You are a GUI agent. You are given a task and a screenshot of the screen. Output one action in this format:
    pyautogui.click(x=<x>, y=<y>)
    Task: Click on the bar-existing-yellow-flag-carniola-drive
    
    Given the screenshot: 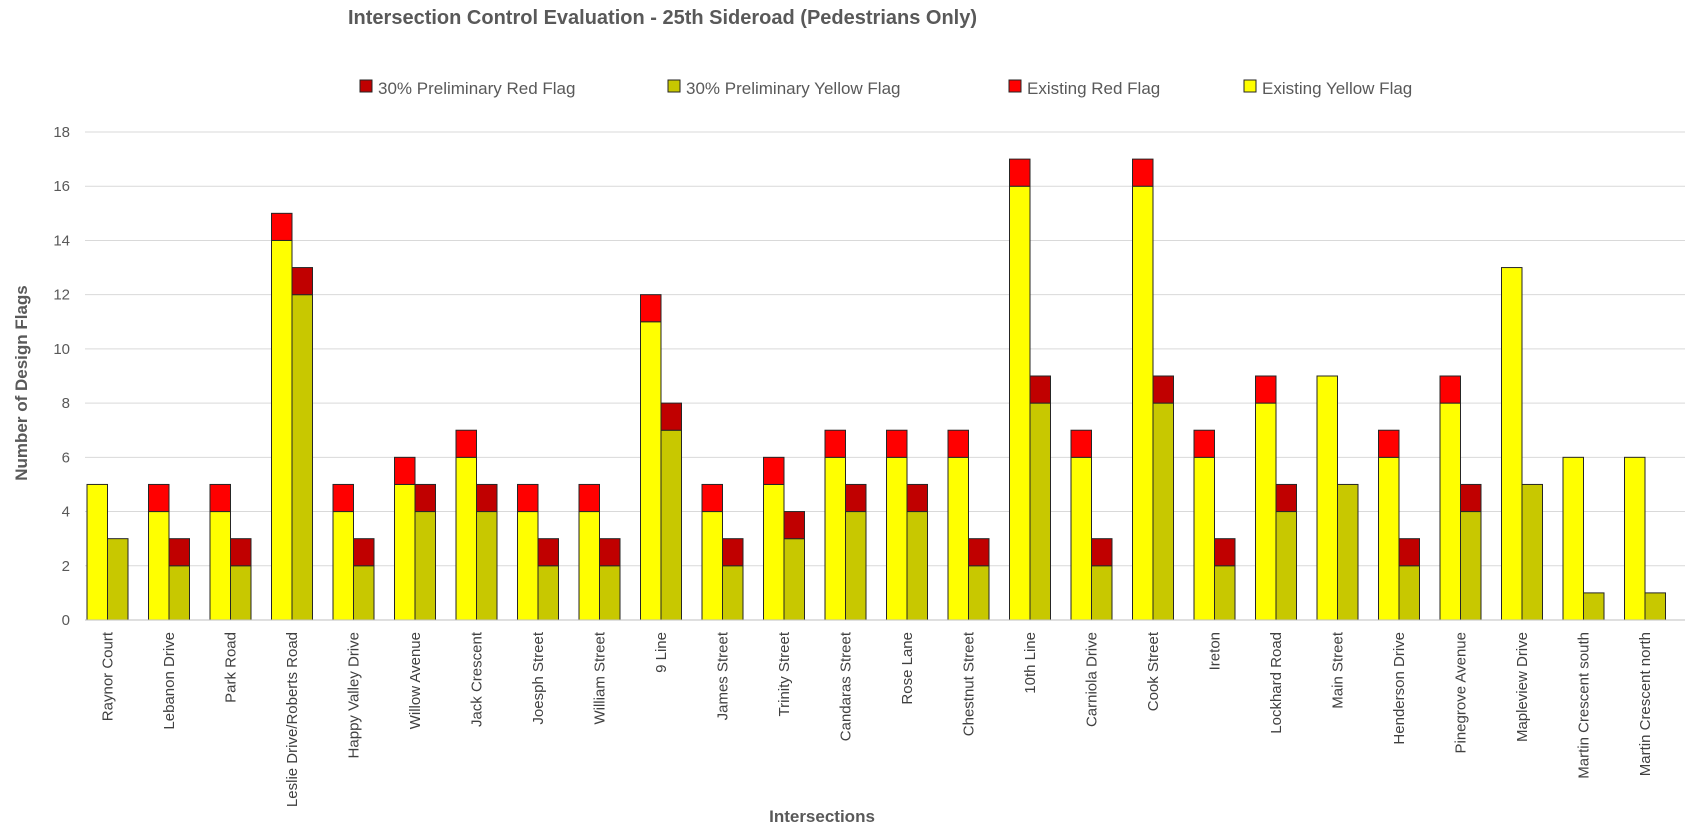 What is the action you would take?
    pyautogui.click(x=1081, y=538)
    